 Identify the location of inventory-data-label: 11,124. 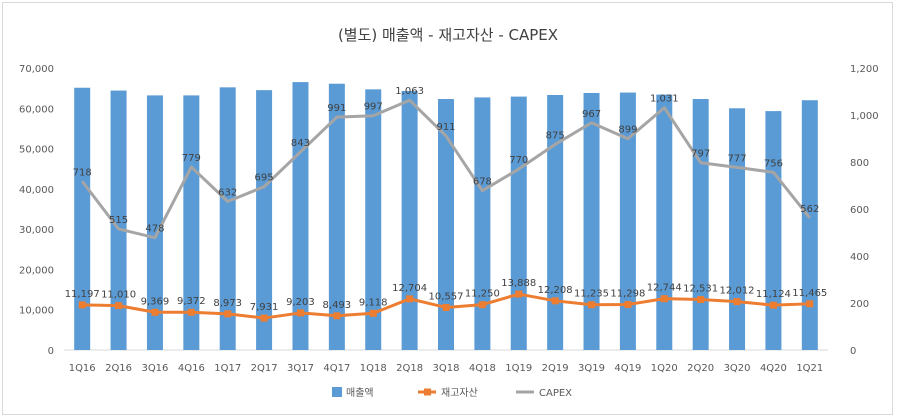
(773, 294).